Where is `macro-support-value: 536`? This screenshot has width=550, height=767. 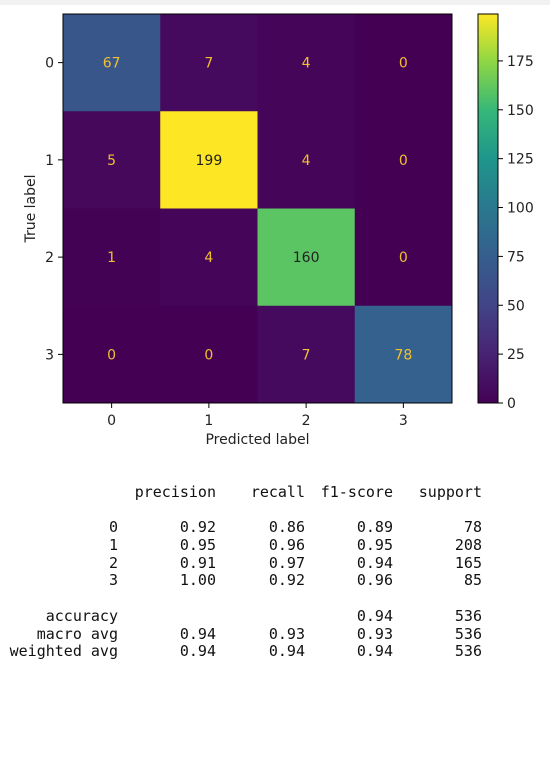
macro-support-value: 536 is located at coordinates (468, 633).